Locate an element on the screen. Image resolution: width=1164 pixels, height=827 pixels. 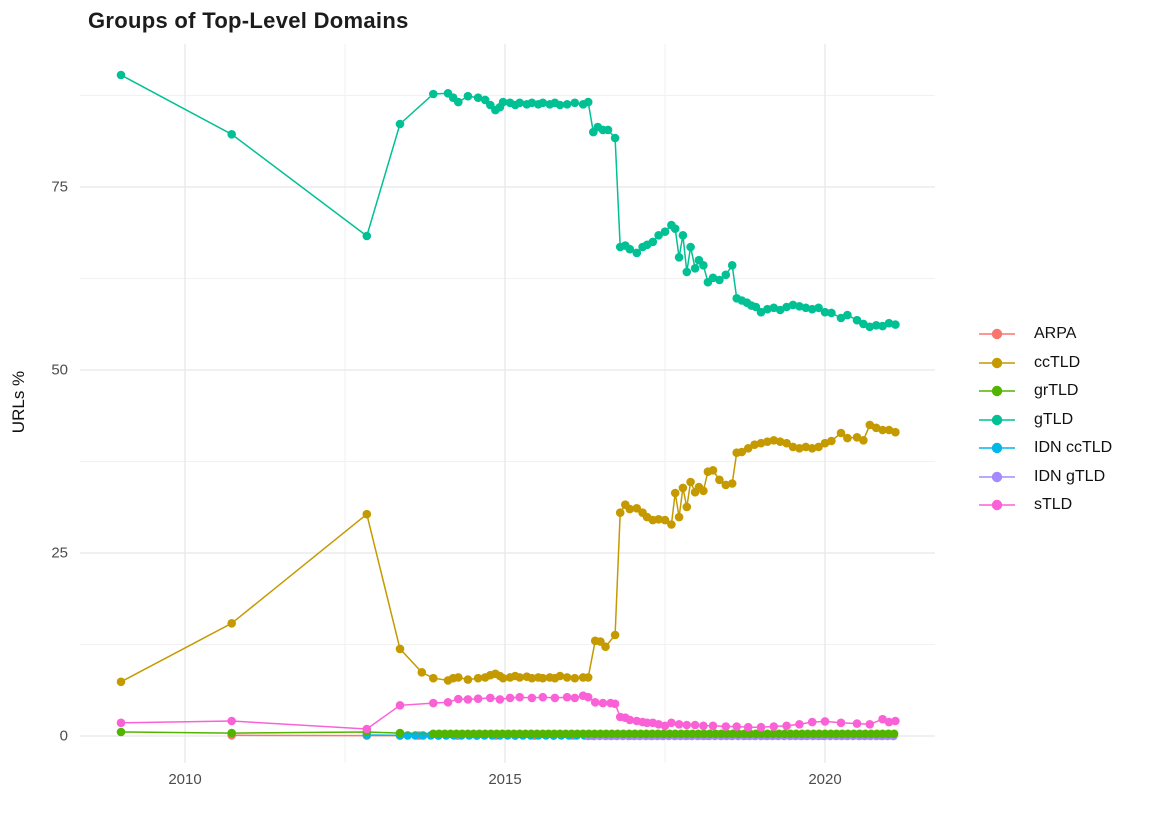
legend-item-gtld: gTLD is located at coordinates (1045, 420).